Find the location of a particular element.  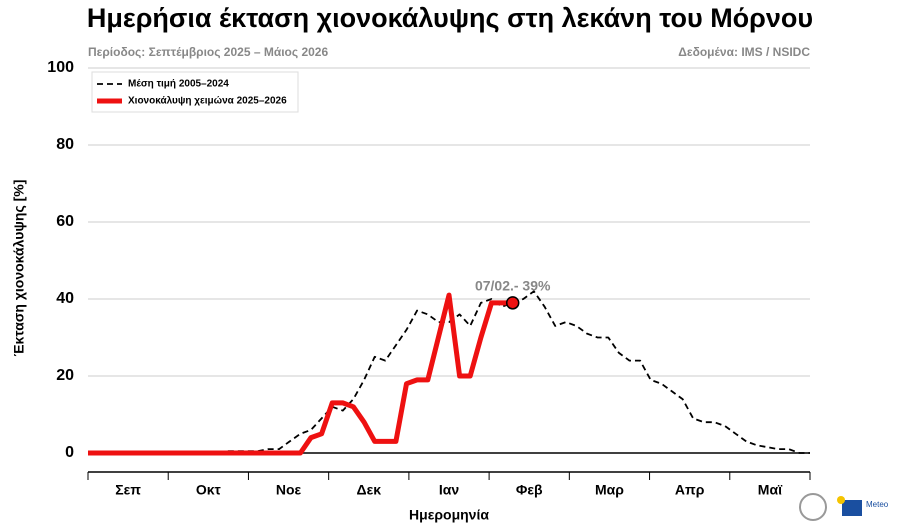

y-tick-label: 60 is located at coordinates (65, 221).